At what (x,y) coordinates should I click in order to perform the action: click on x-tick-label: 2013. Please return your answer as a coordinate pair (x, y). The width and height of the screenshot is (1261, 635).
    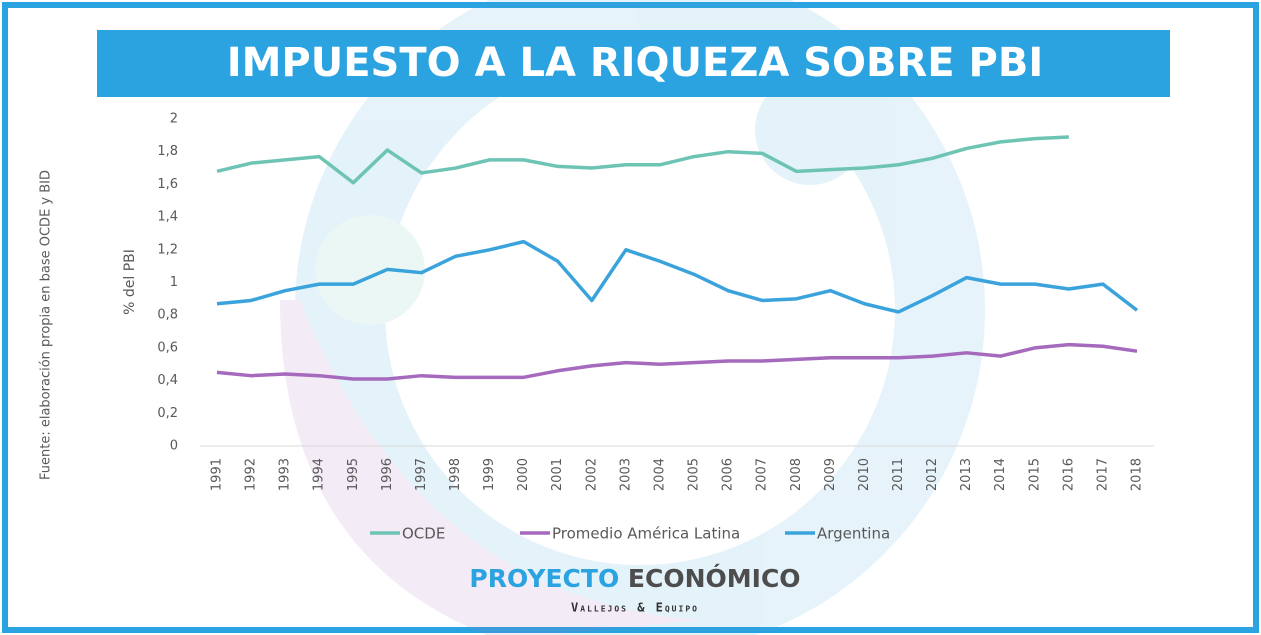
    Looking at the image, I should click on (966, 474).